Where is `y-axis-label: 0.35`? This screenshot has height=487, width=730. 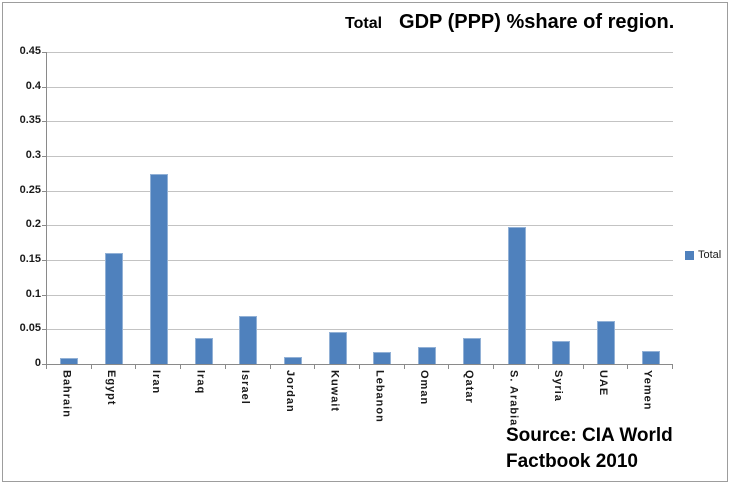
y-axis-label: 0.35 is located at coordinates (30, 120).